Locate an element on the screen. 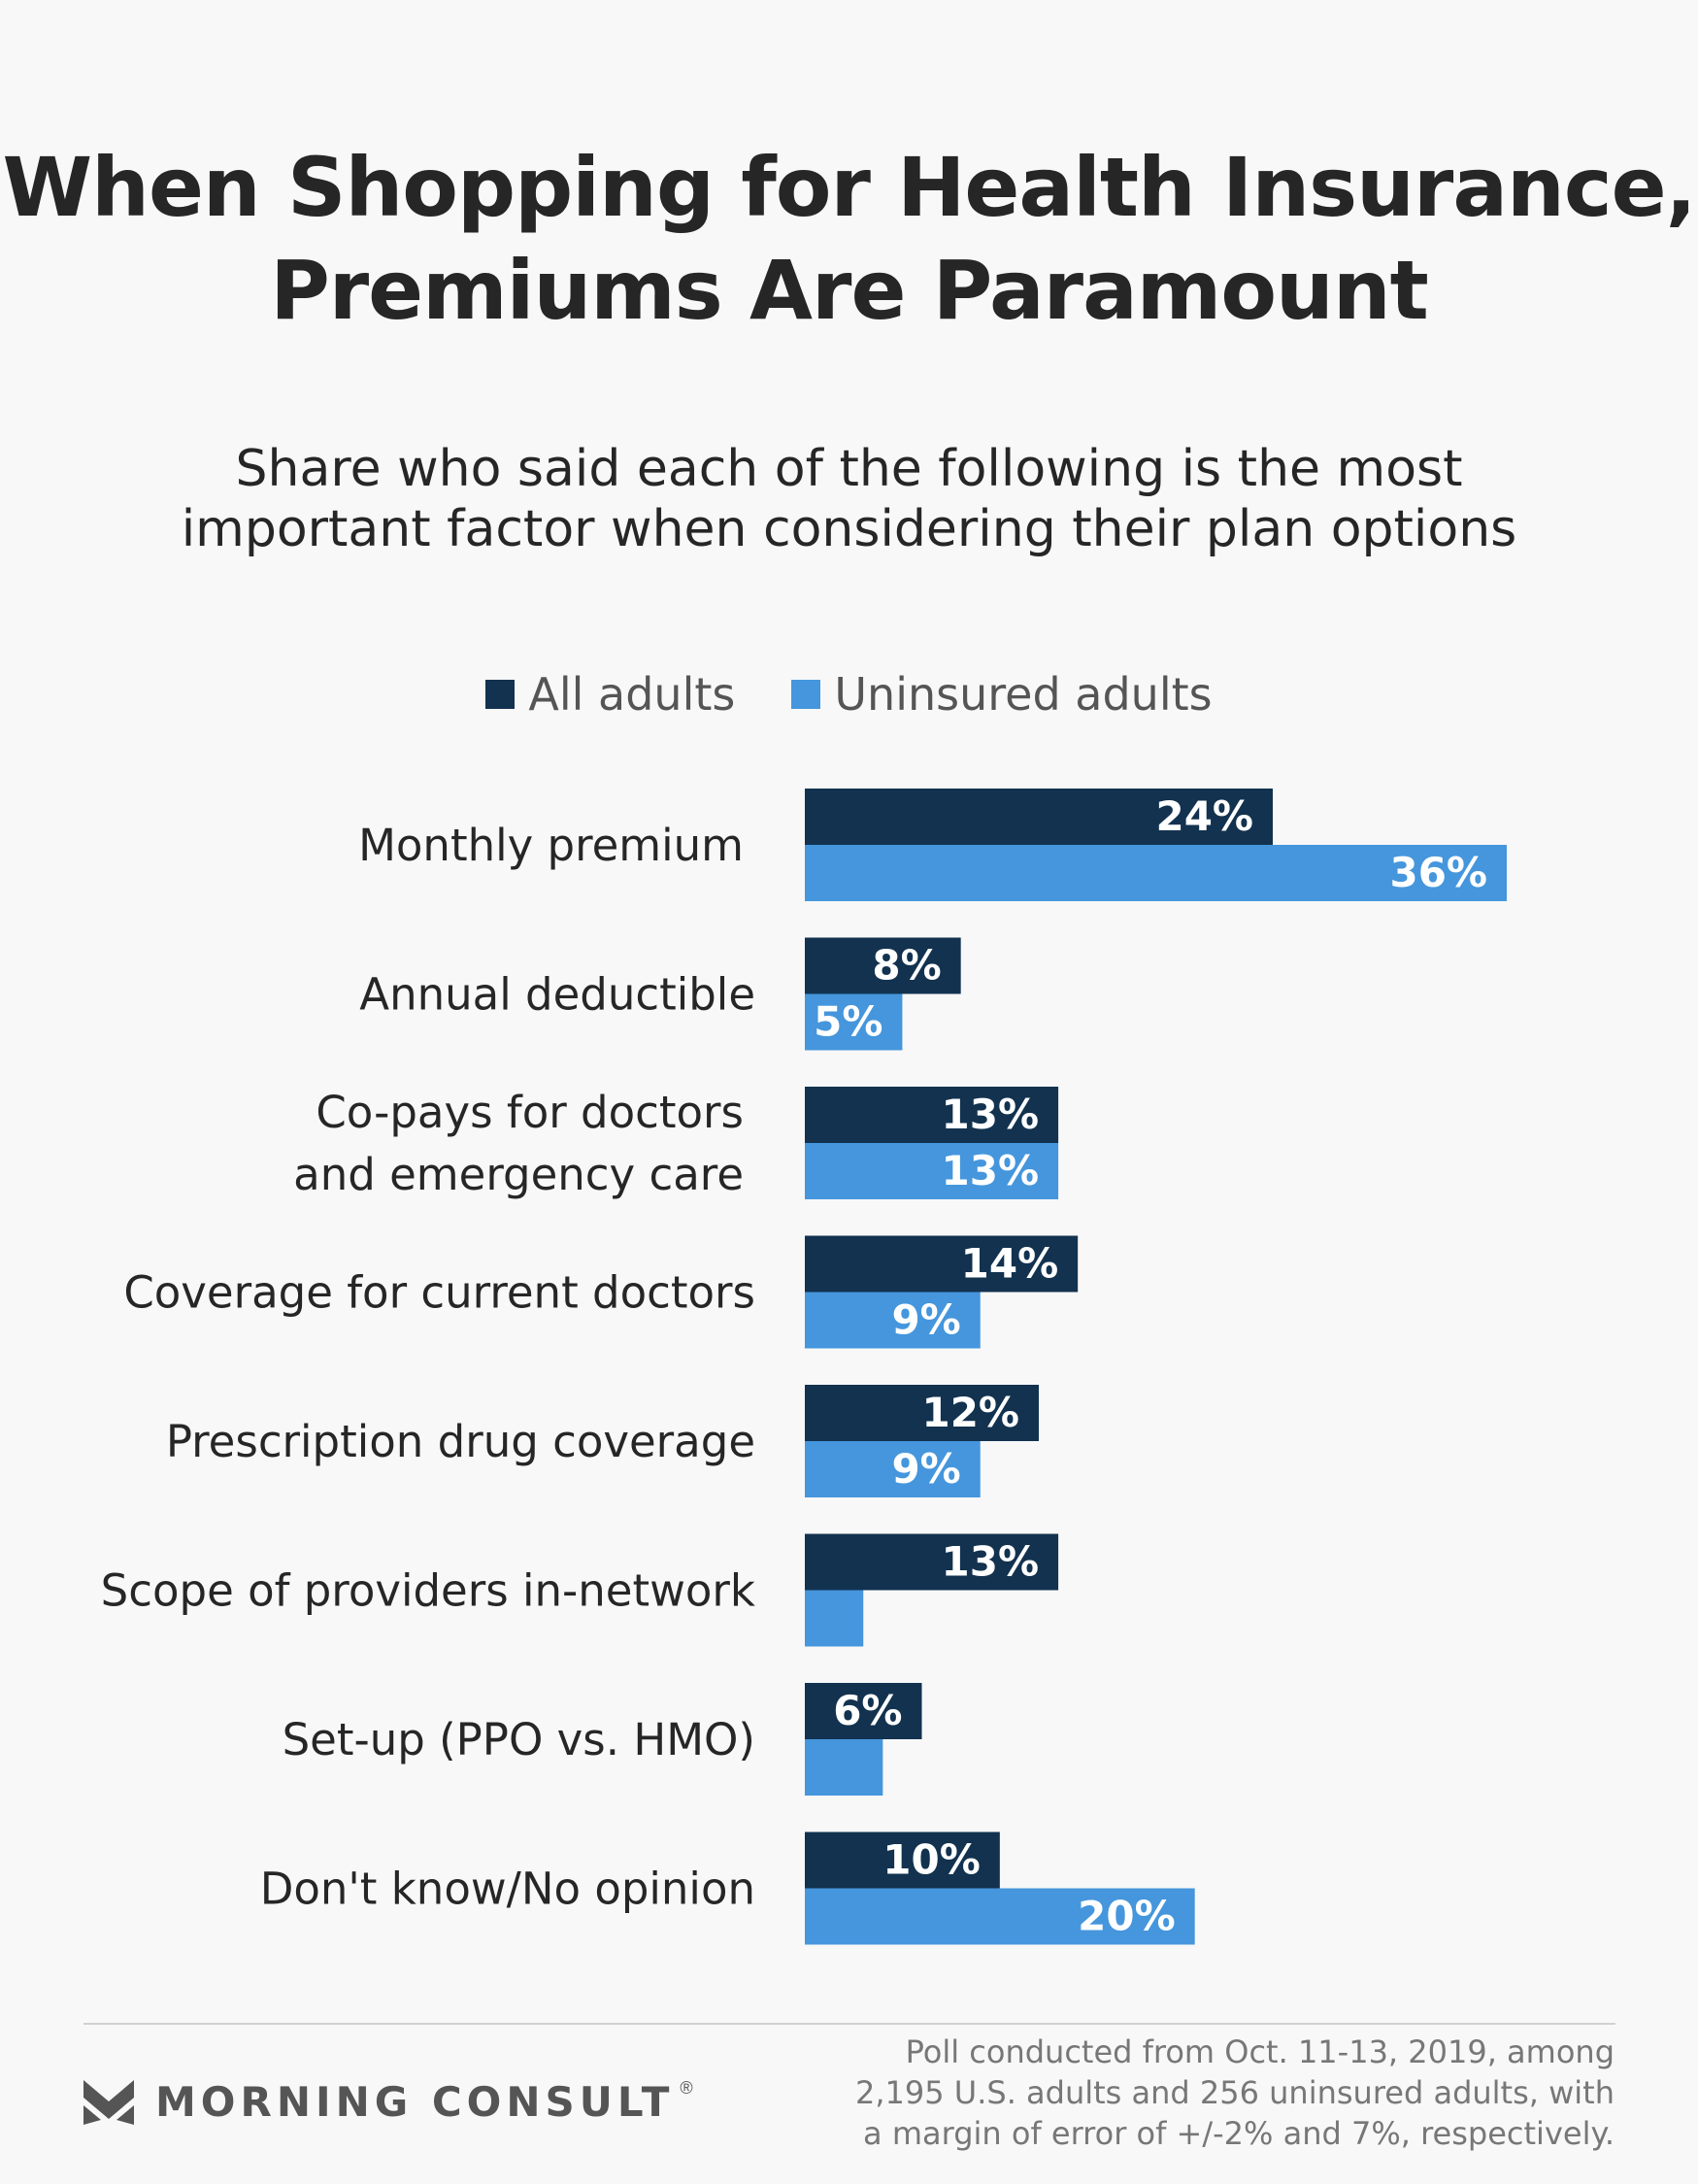 The height and width of the screenshot is (2184, 1698). bar-value-label: 24% is located at coordinates (1204, 816).